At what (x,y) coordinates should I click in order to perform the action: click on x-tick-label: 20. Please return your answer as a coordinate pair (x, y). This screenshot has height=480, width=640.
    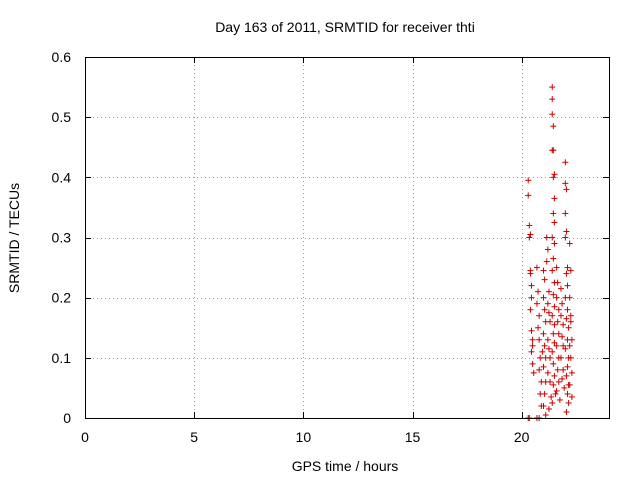
    Looking at the image, I should click on (522, 437).